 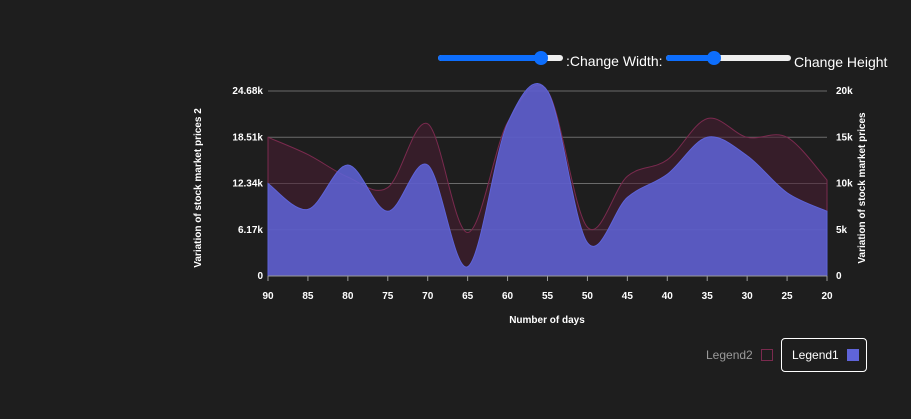 What do you see at coordinates (690, 58) in the screenshot?
I see `height-slider-fill` at bounding box center [690, 58].